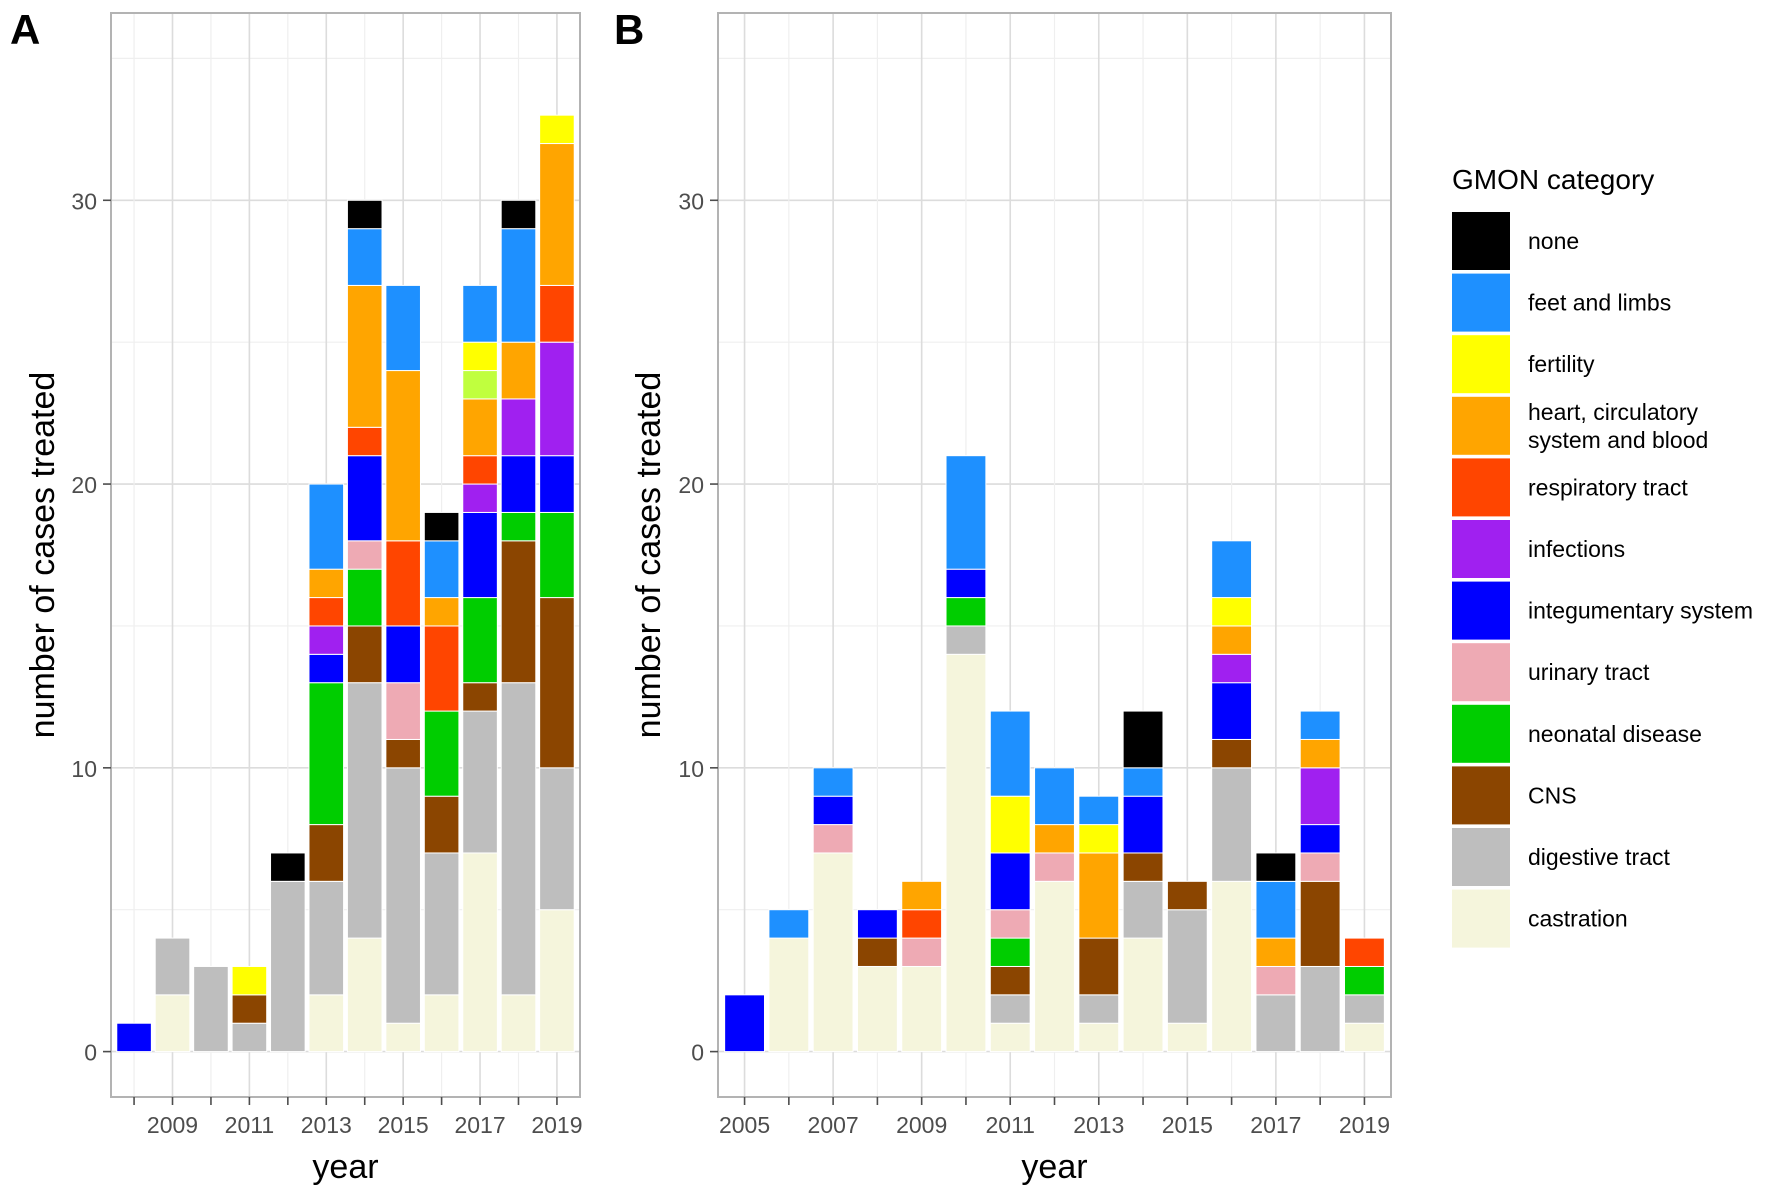 The width and height of the screenshot is (1772, 1192). I want to click on bar-segment-2015-resp, so click(403, 583).